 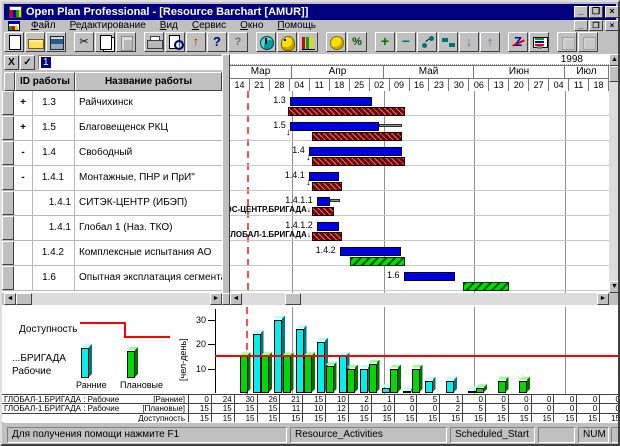 I want to click on add-activity-button: +, so click(x=385, y=42).